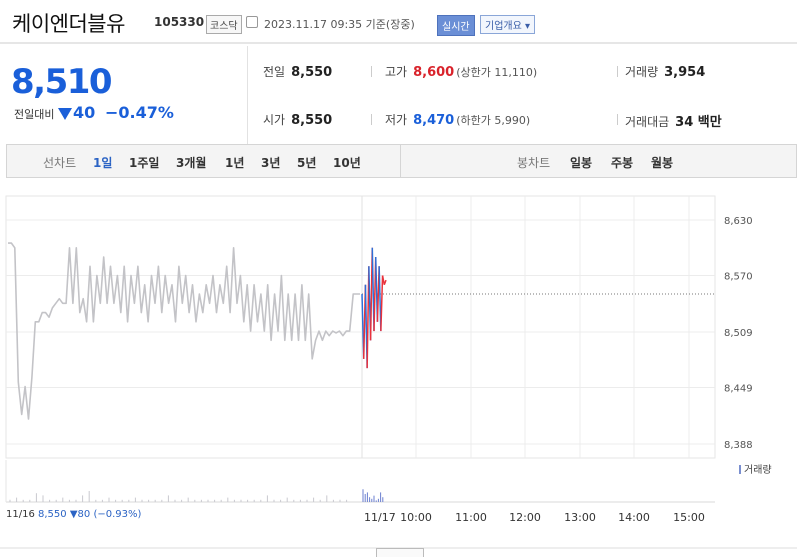  What do you see at coordinates (396, 120) in the screenshot?
I see `low-label: 저가` at bounding box center [396, 120].